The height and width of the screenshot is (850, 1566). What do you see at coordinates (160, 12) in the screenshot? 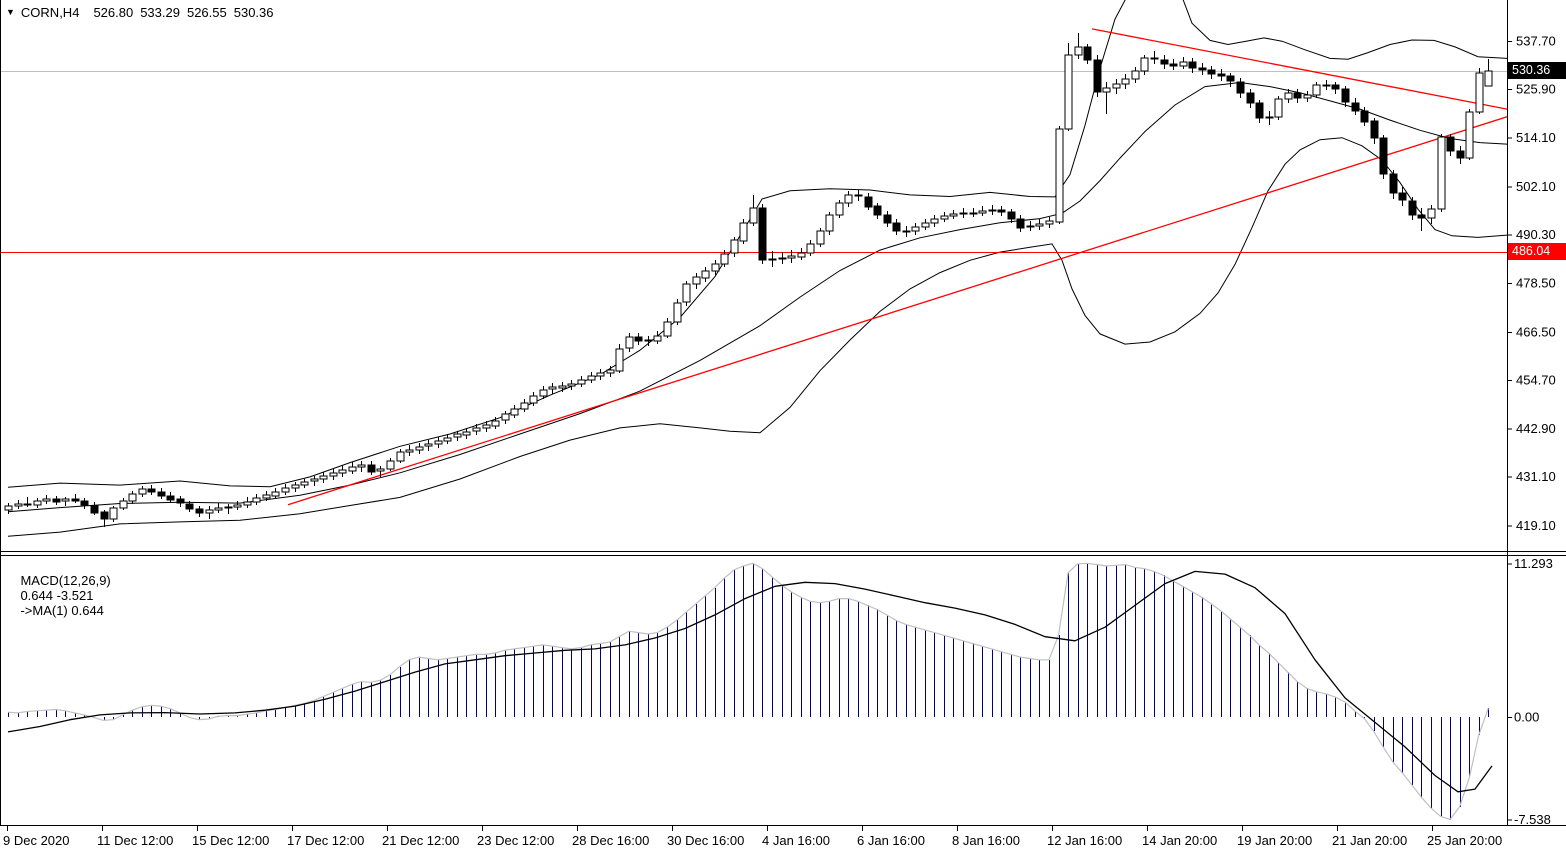
I see `ohlc-high: 533.29` at bounding box center [160, 12].